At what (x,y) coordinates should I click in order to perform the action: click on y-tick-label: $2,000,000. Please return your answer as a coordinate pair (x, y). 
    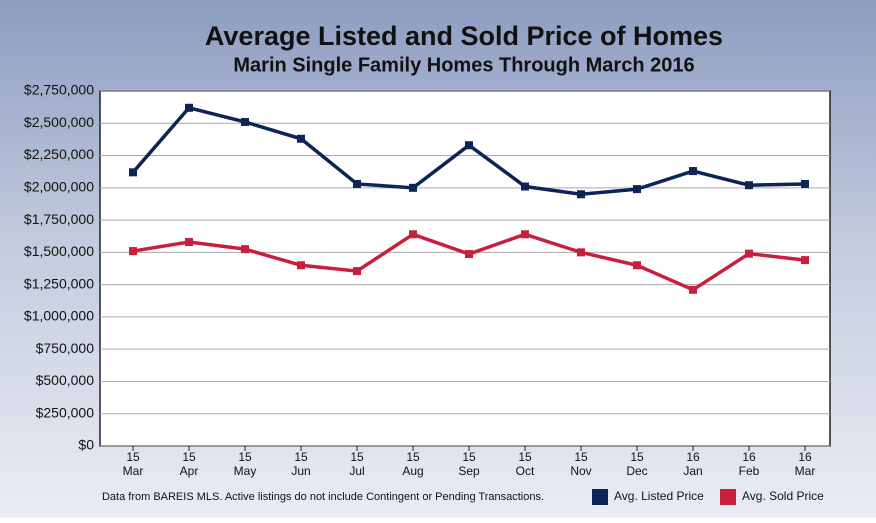
    Looking at the image, I should click on (59, 187).